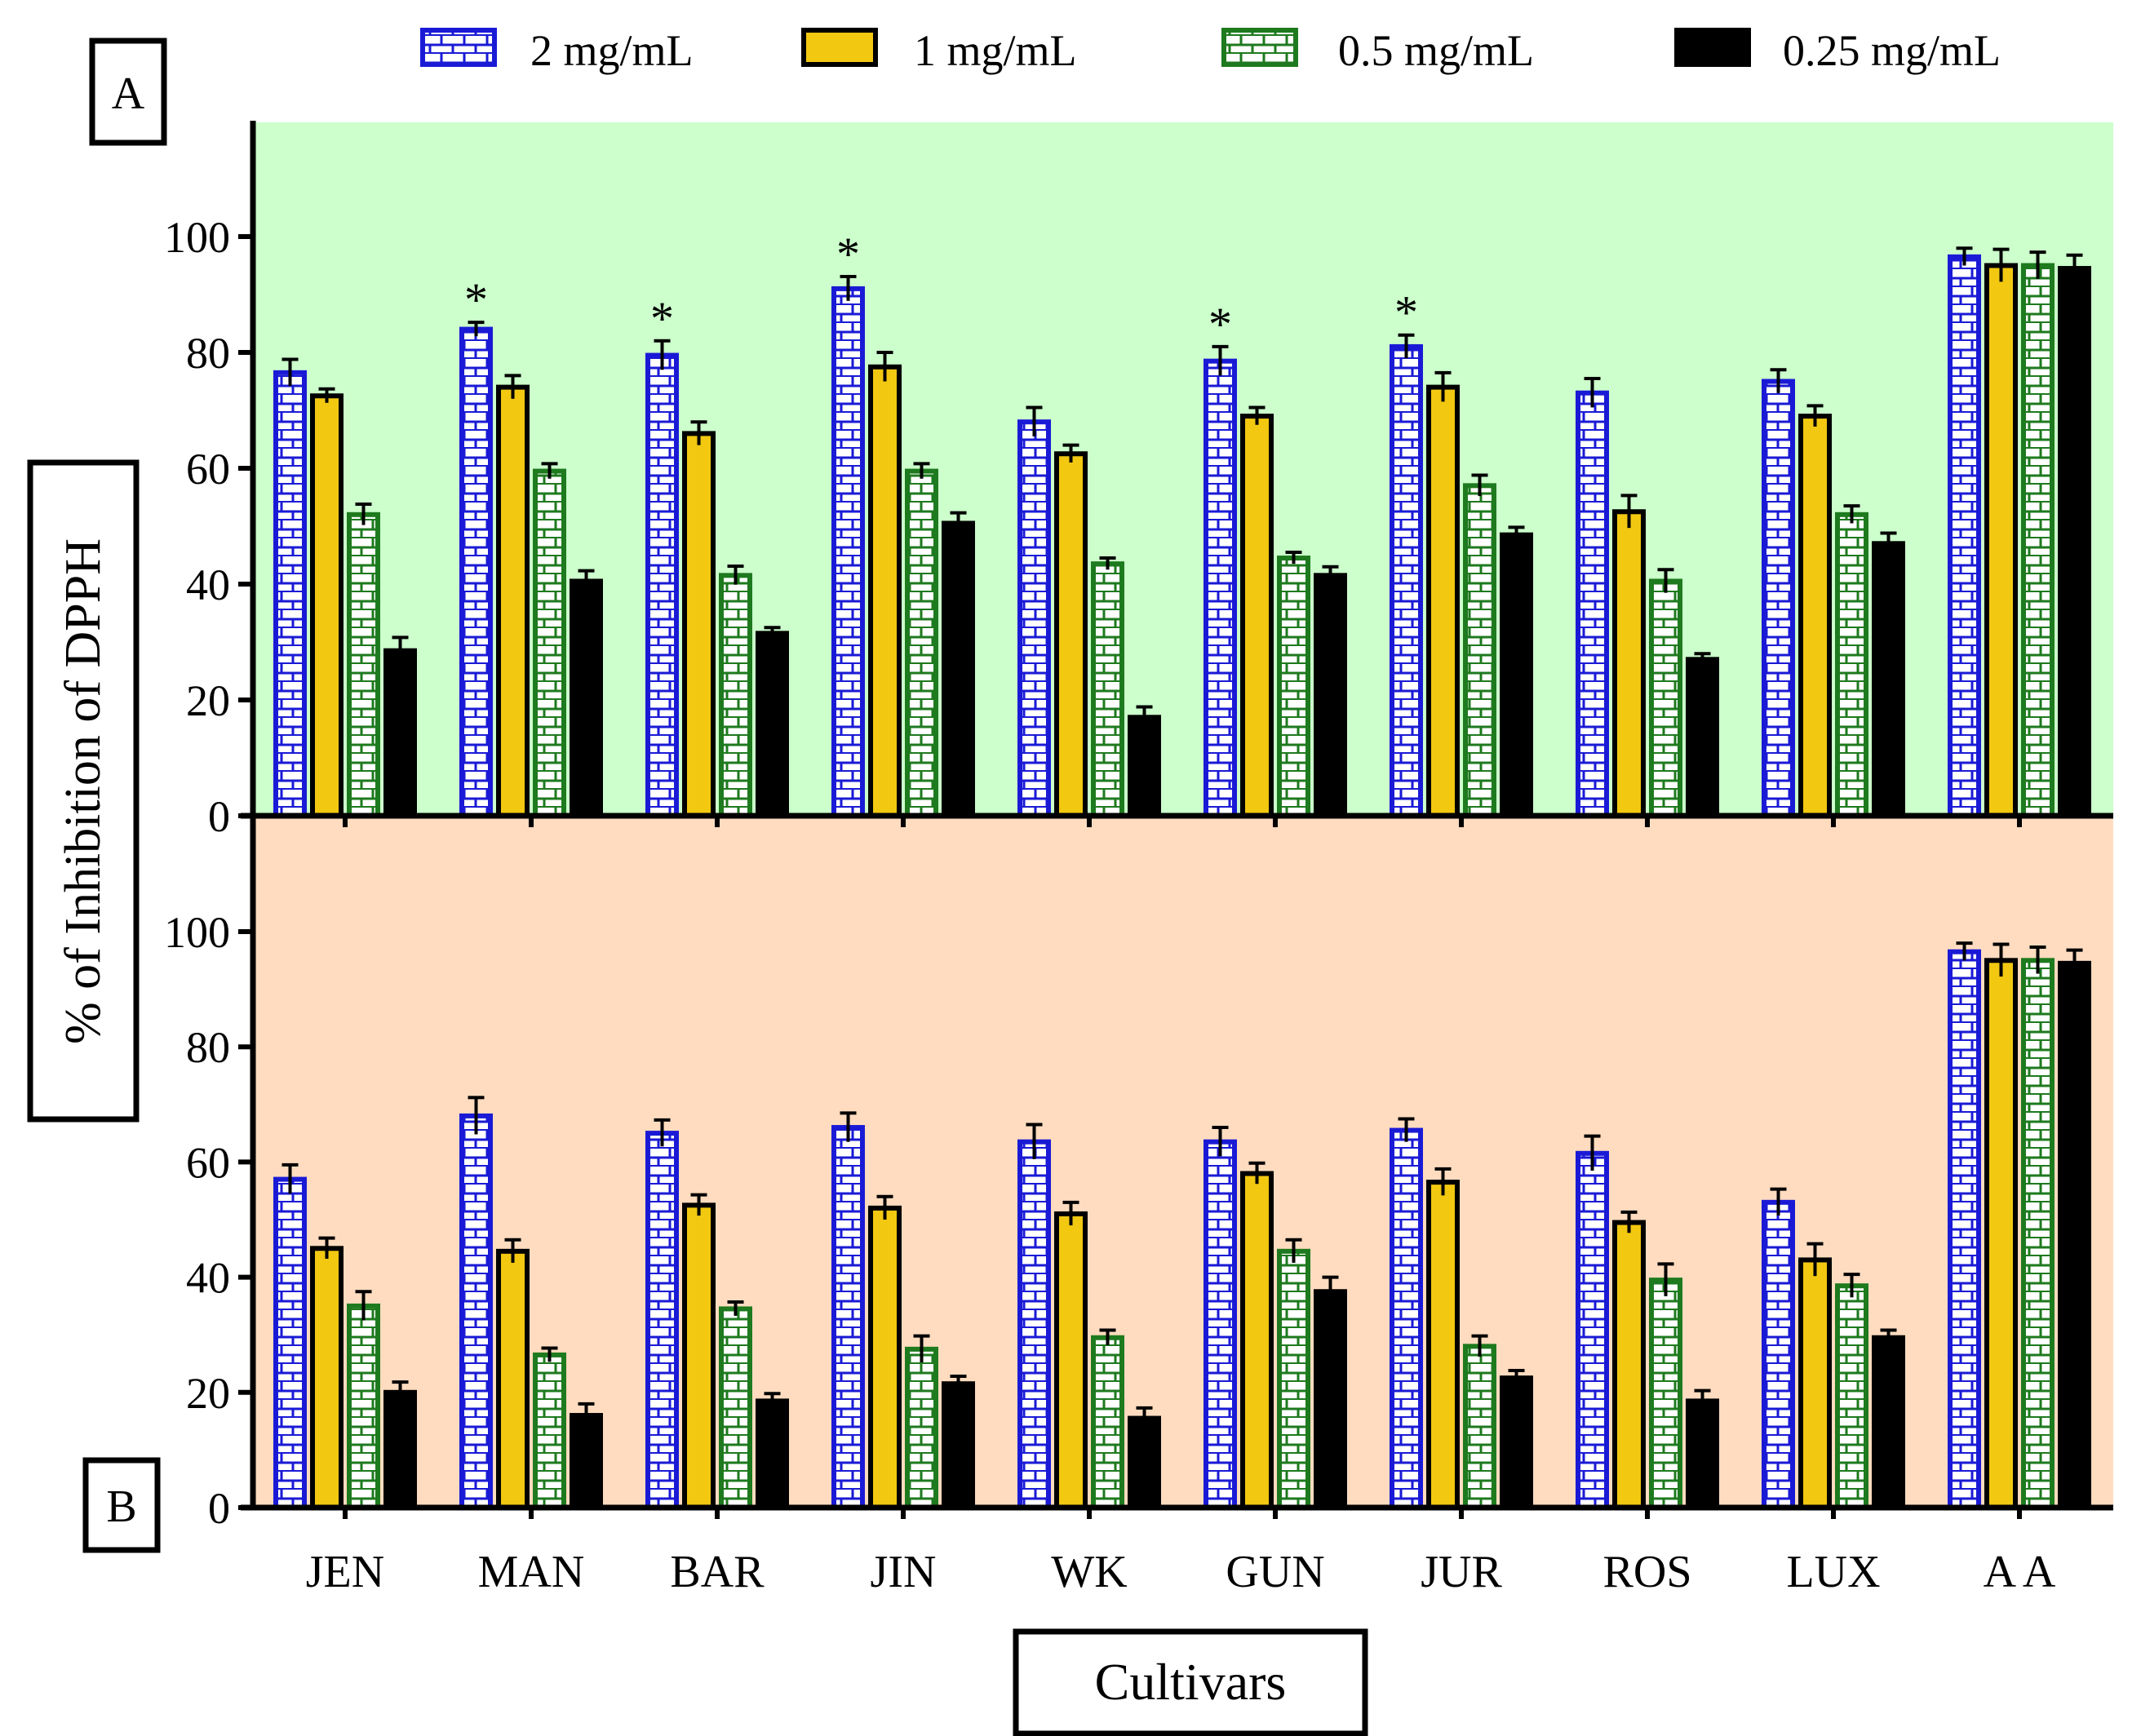  Describe the element at coordinates (1330, 1290) in the screenshot. I see `error-bar-b-gun-0-25-mg-ml` at that location.